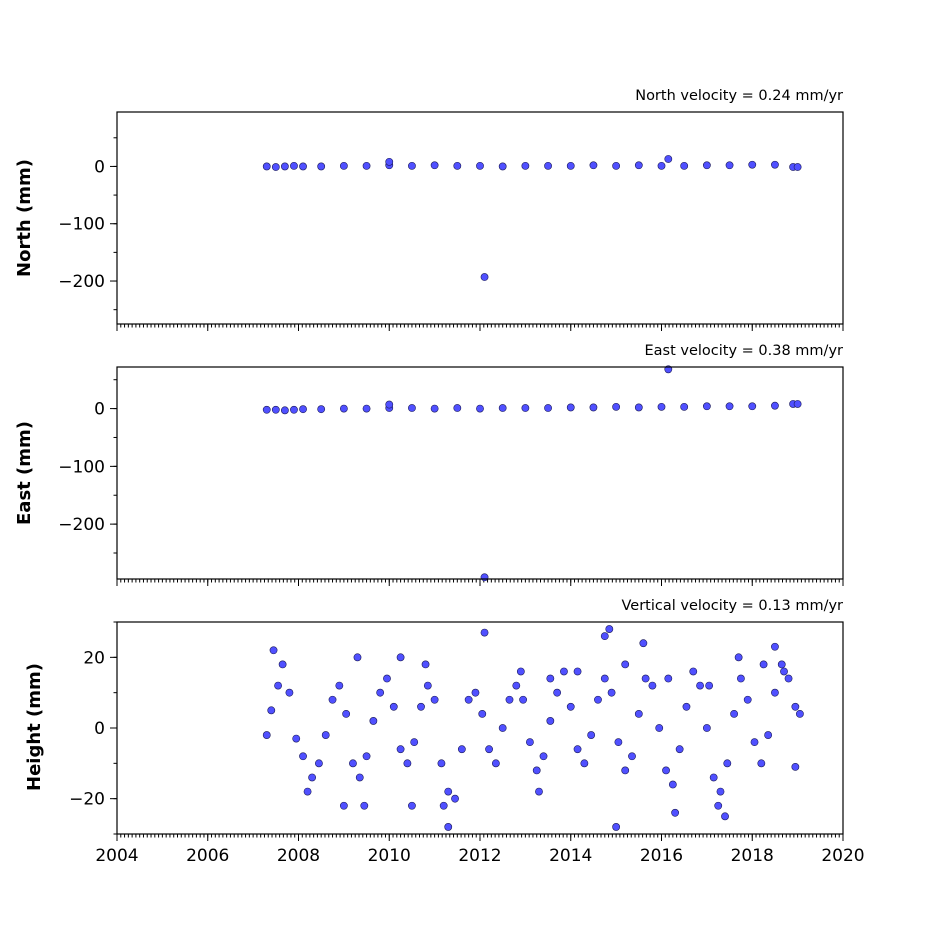 This screenshot has height=937, width=937. Describe the element at coordinates (661, 856) in the screenshot. I see `height-x-tick-label: 2016` at that location.